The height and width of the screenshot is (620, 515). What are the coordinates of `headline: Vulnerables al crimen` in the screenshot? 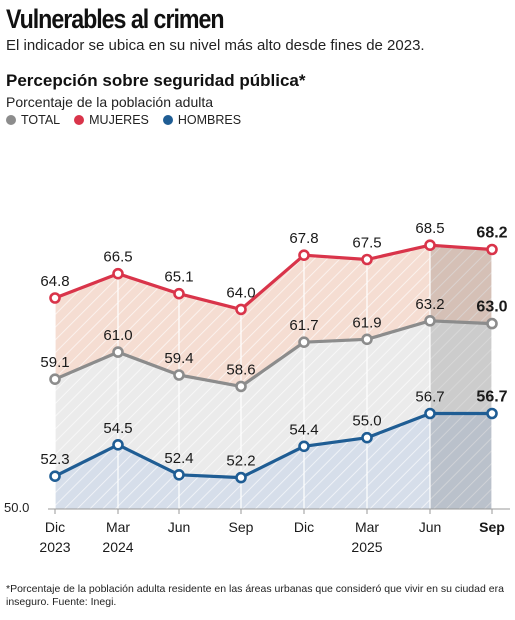 It's located at (115, 19).